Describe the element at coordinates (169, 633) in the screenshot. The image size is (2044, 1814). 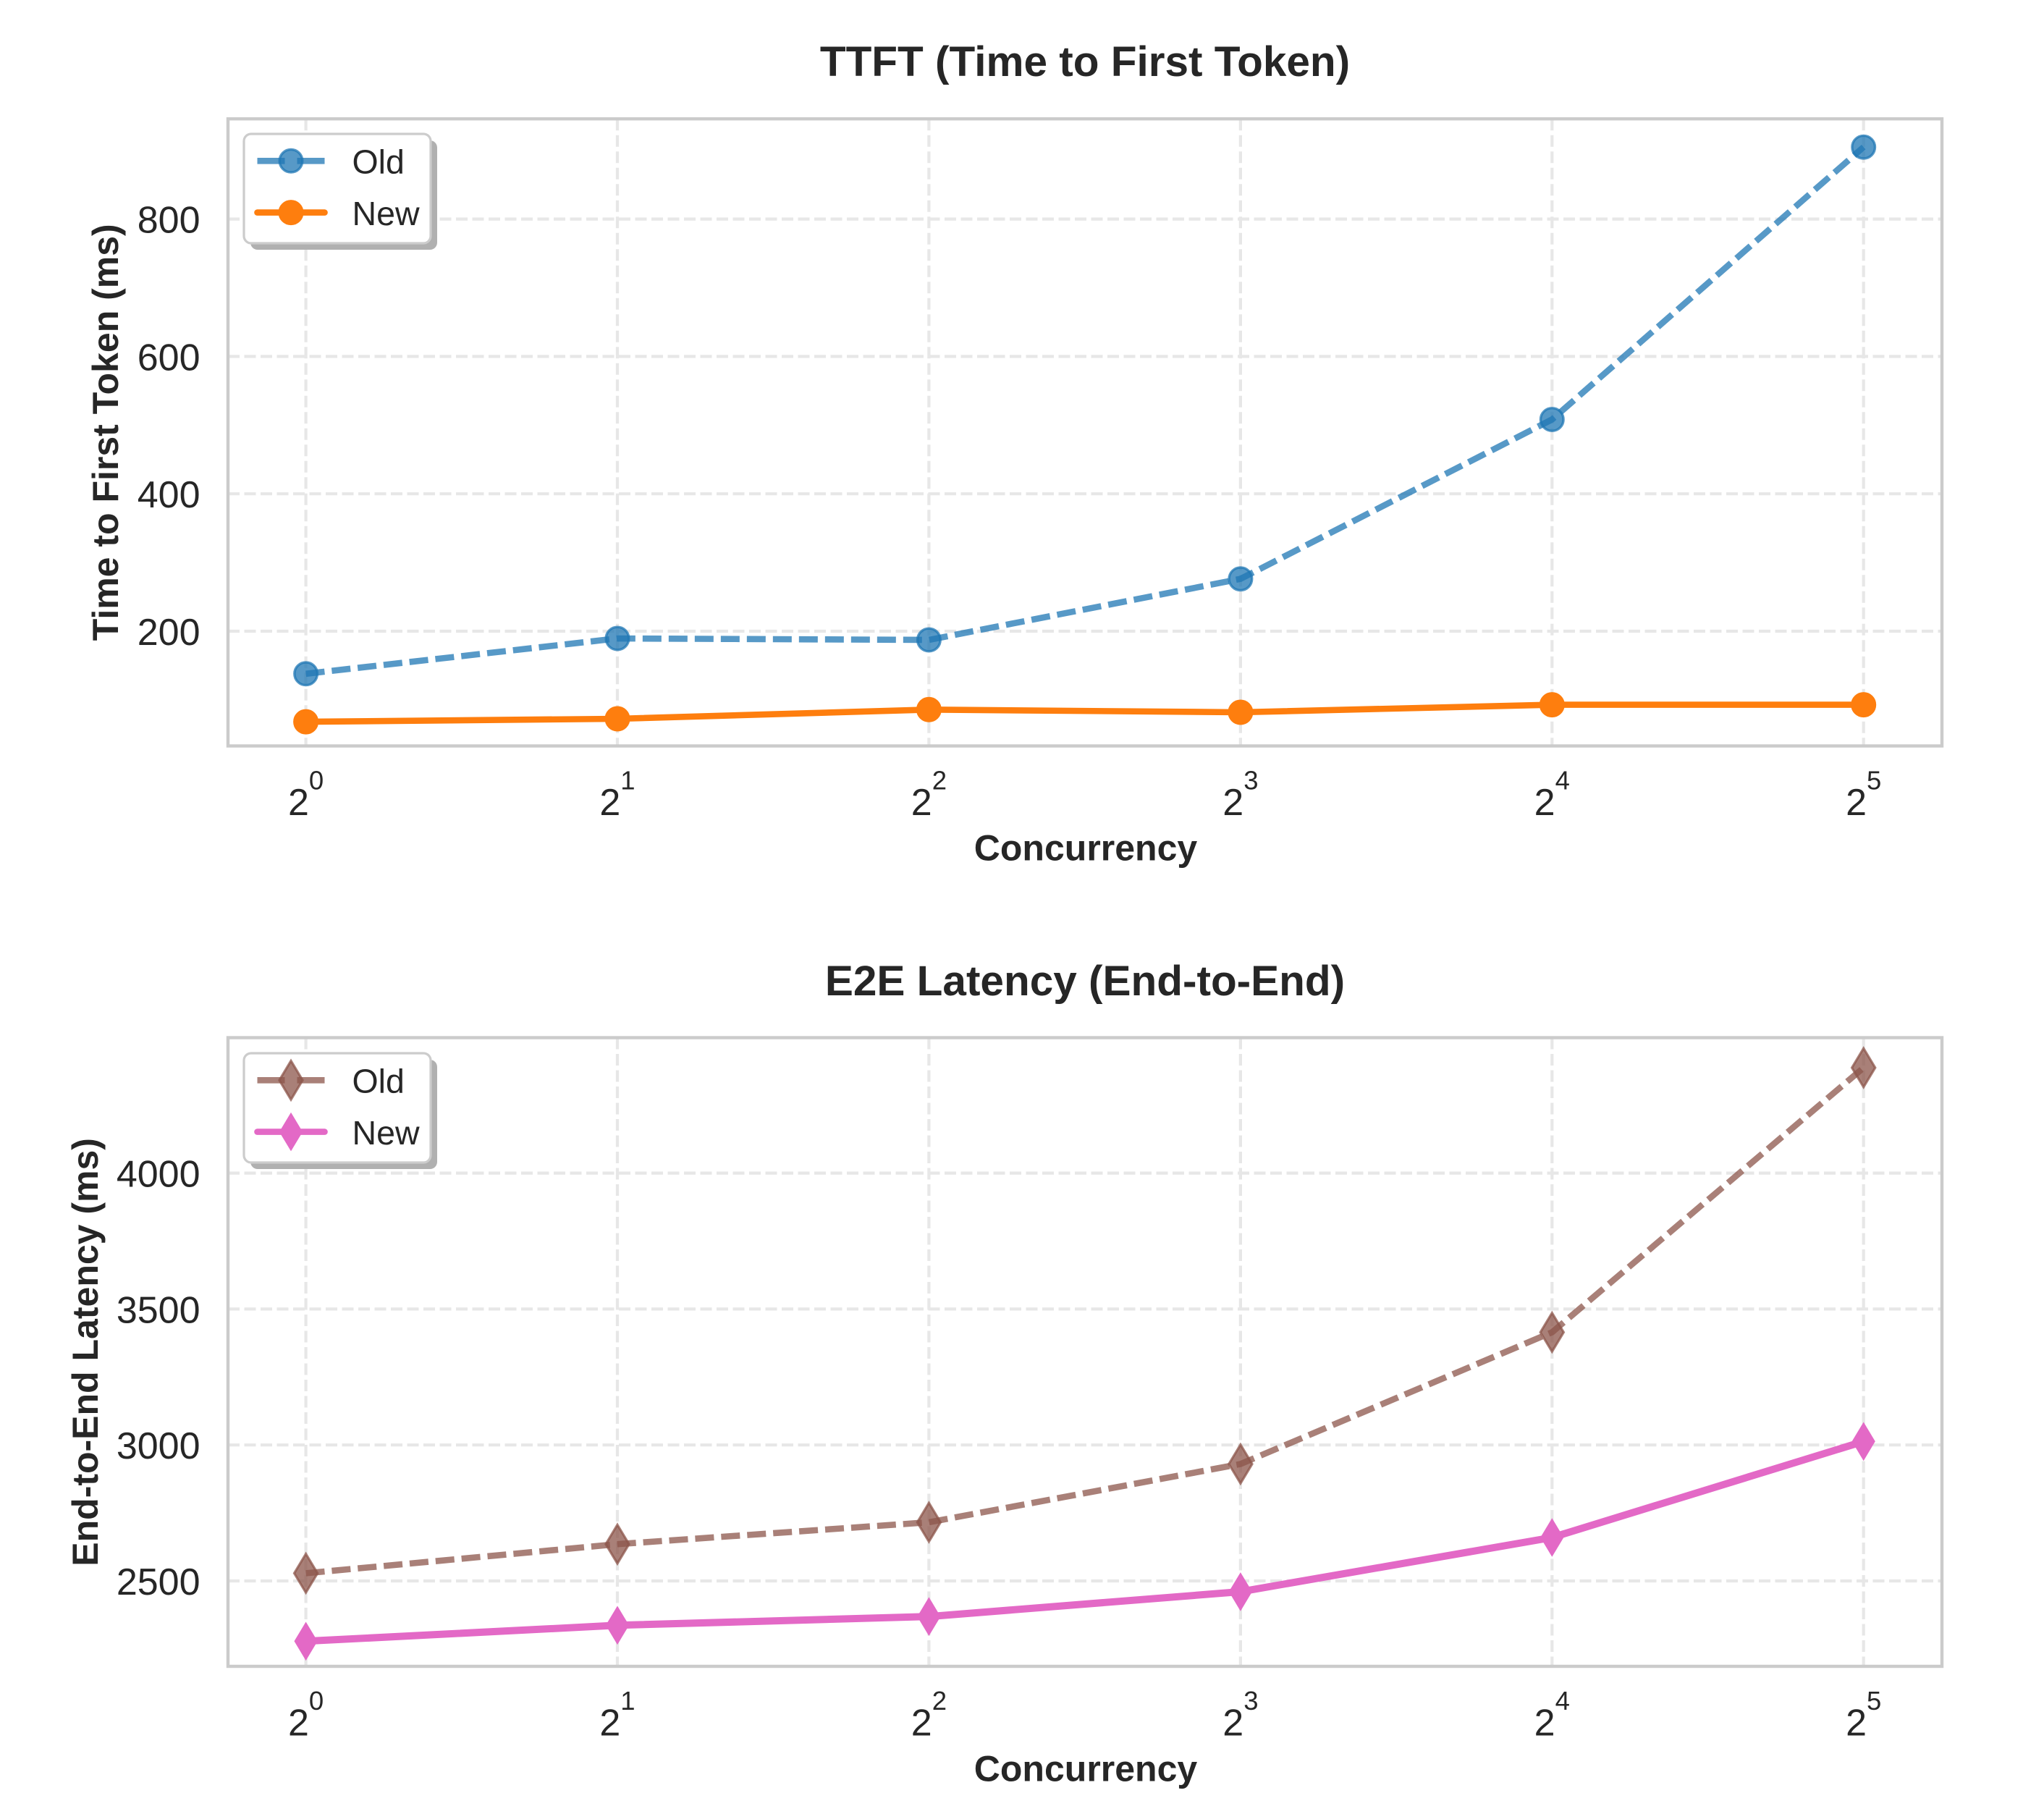
I see `svg-text: 200` at that location.